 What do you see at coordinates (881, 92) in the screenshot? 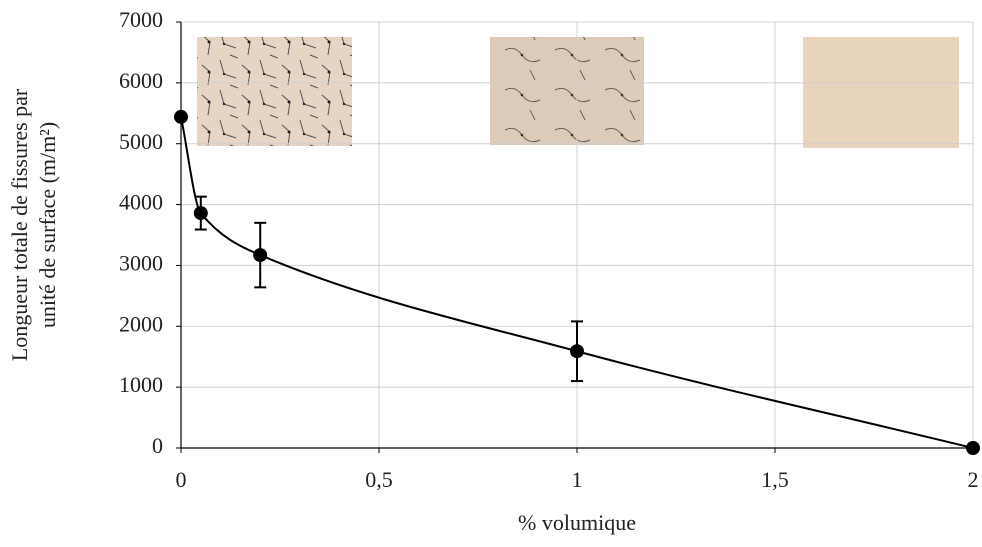
I see `photo` at bounding box center [881, 92].